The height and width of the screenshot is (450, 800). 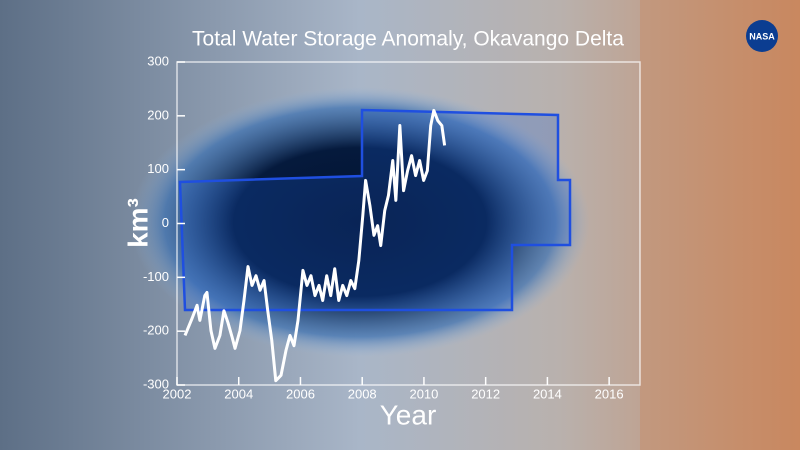 What do you see at coordinates (362, 393) in the screenshot?
I see `x-tick-label: 2008` at bounding box center [362, 393].